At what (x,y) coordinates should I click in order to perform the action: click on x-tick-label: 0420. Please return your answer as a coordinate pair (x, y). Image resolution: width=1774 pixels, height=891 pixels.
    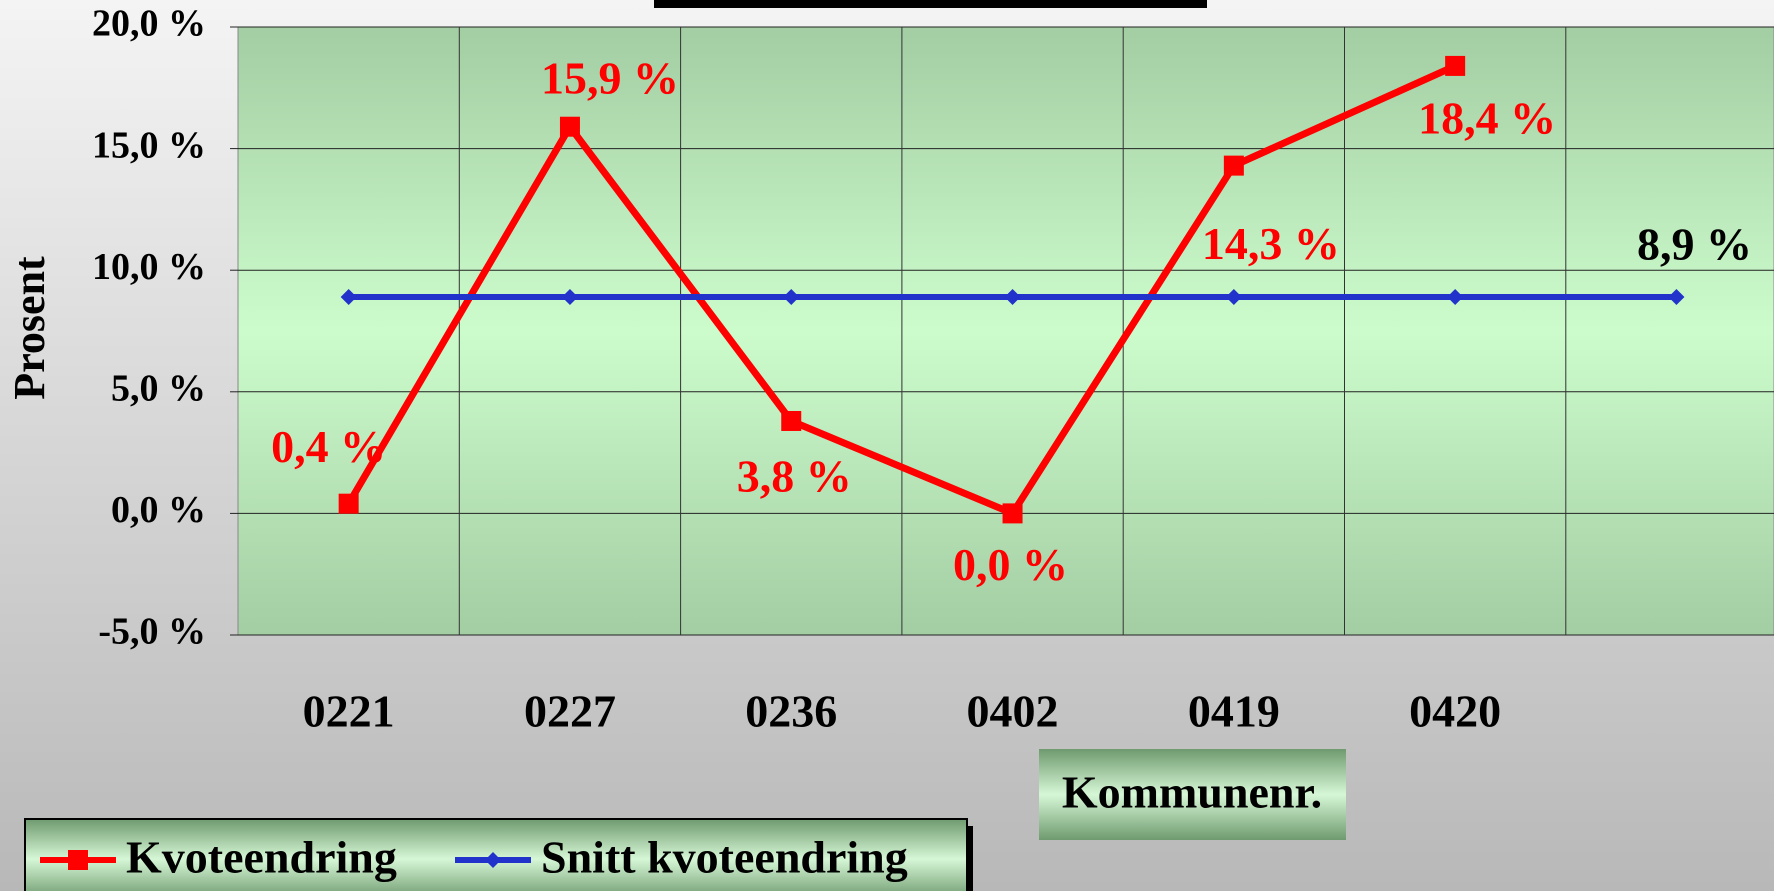
    Looking at the image, I should click on (1455, 711).